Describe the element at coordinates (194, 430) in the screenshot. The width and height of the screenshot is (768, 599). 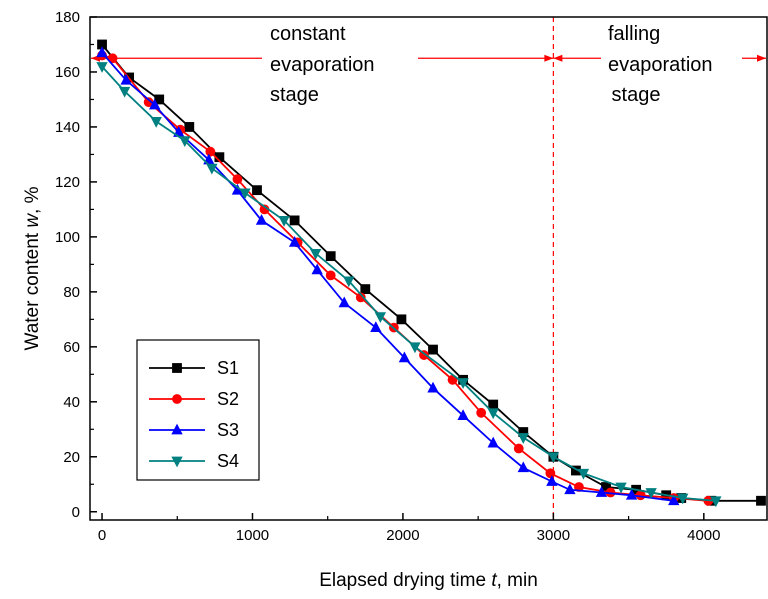
I see `legend-item-s3: S3` at that location.